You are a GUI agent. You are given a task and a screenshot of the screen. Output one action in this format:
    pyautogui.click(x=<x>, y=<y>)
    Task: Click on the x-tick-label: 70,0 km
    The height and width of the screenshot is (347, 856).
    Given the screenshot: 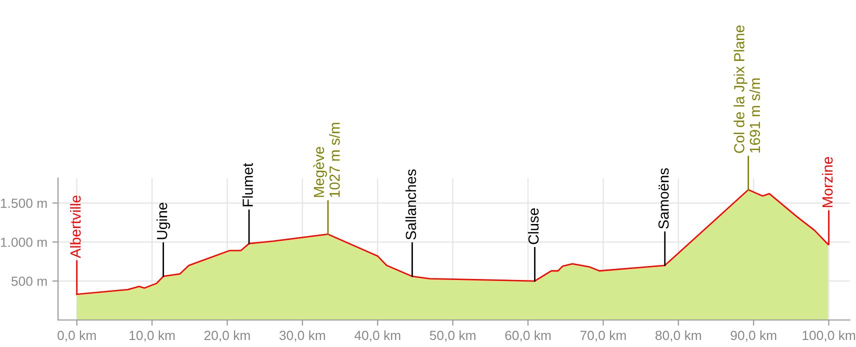 What is the action you would take?
    pyautogui.click(x=603, y=336)
    